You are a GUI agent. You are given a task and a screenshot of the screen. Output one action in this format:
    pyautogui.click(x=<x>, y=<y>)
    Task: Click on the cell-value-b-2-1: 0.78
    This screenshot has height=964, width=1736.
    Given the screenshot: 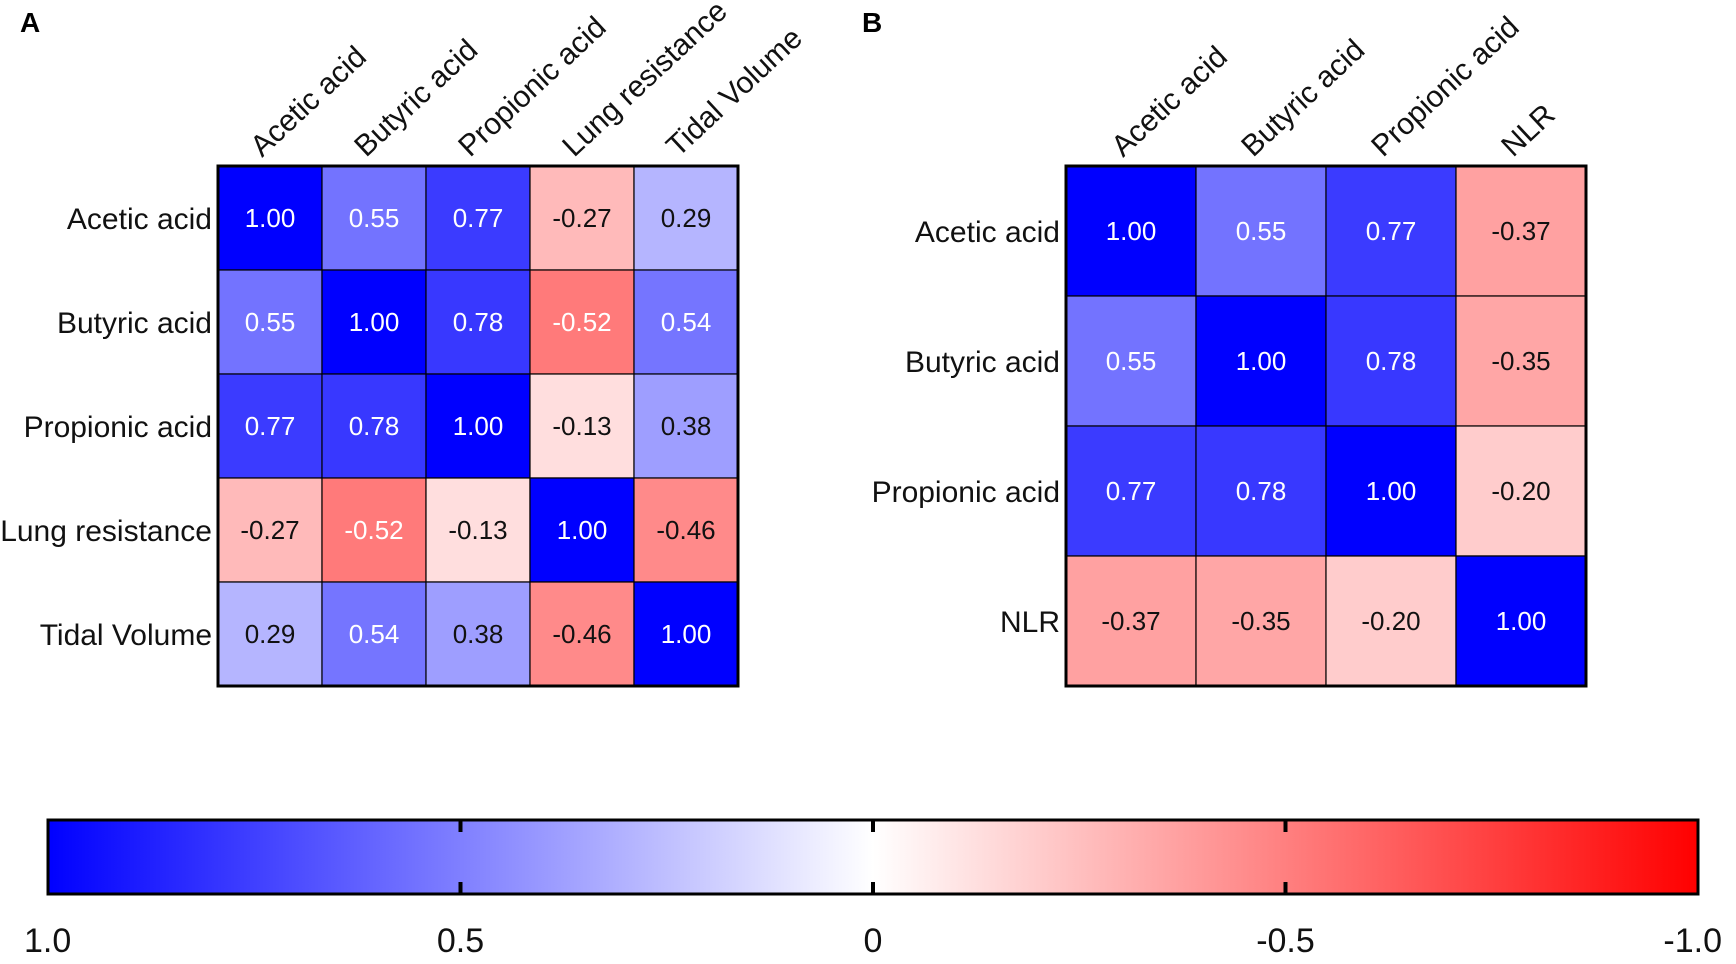 What is the action you would take?
    pyautogui.click(x=1261, y=491)
    